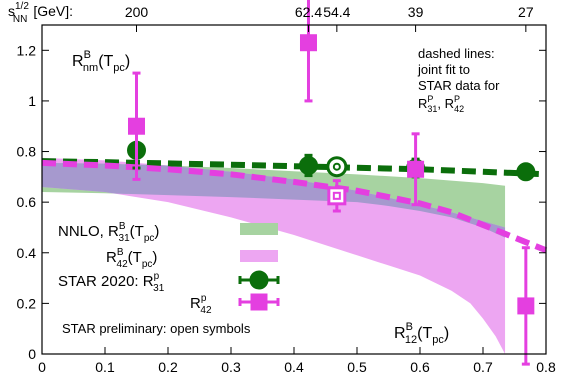 The image size is (561, 389). Describe the element at coordinates (526, 12) in the screenshot. I see `top-tick-label-4: 27` at that location.